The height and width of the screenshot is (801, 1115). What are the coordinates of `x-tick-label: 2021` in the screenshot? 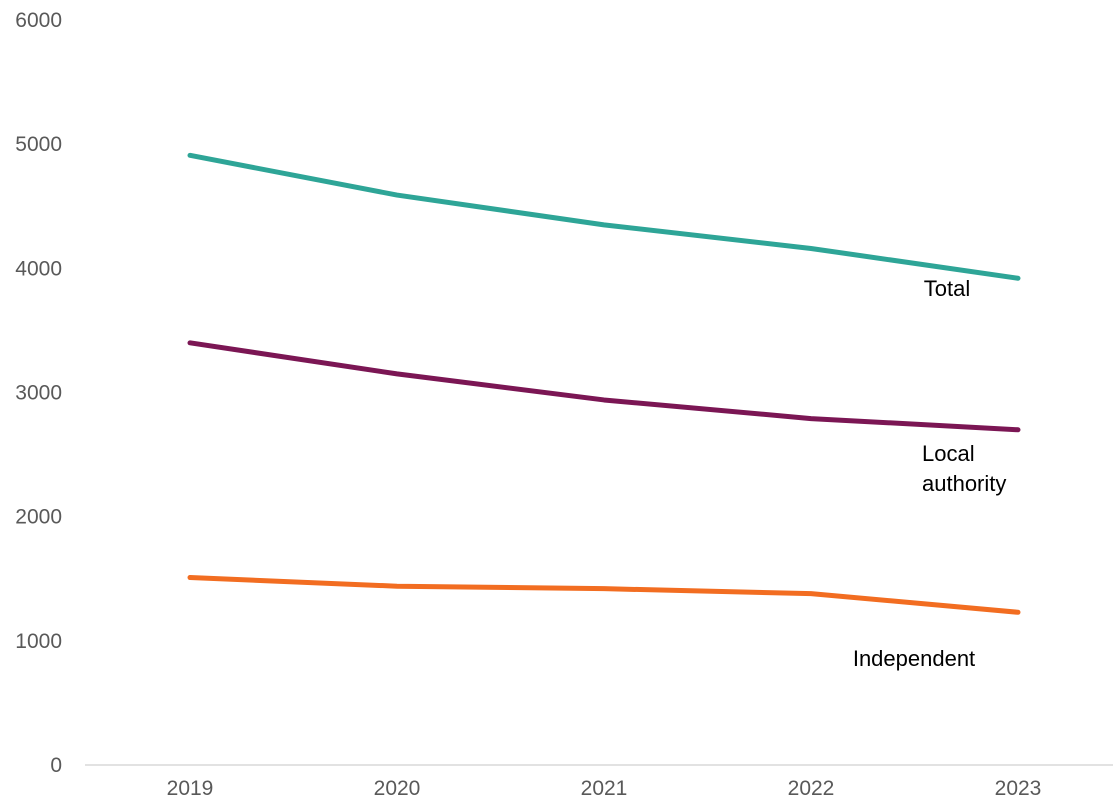 It's located at (604, 788).